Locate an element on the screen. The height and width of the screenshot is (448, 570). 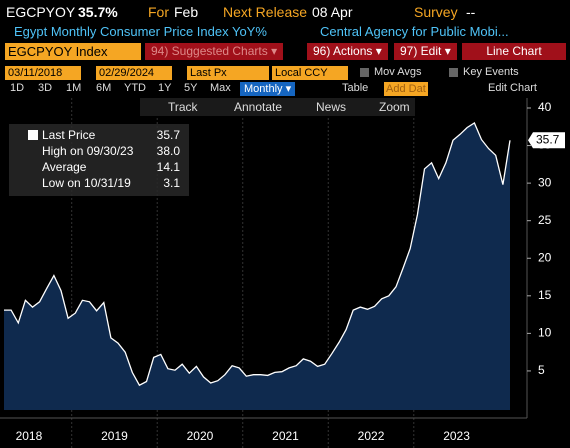
field: Last Px is located at coordinates (228, 73).